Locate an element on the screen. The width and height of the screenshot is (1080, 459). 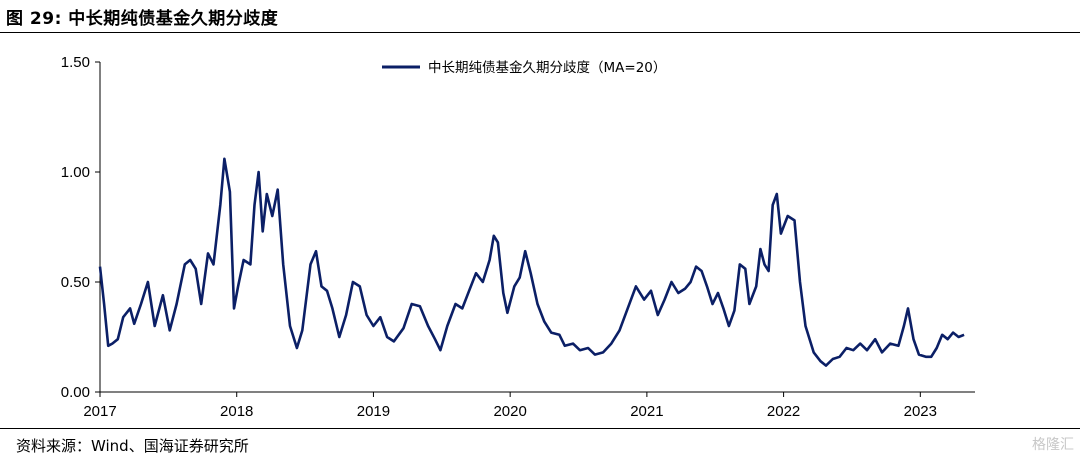
figure-title: 图 29: 中长期纯债基金久期分歧度 is located at coordinates (142, 19).